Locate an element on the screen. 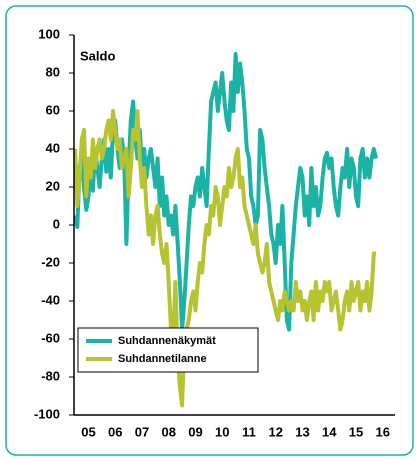 The width and height of the screenshot is (419, 461). x-tick-label: 06 is located at coordinates (115, 431).